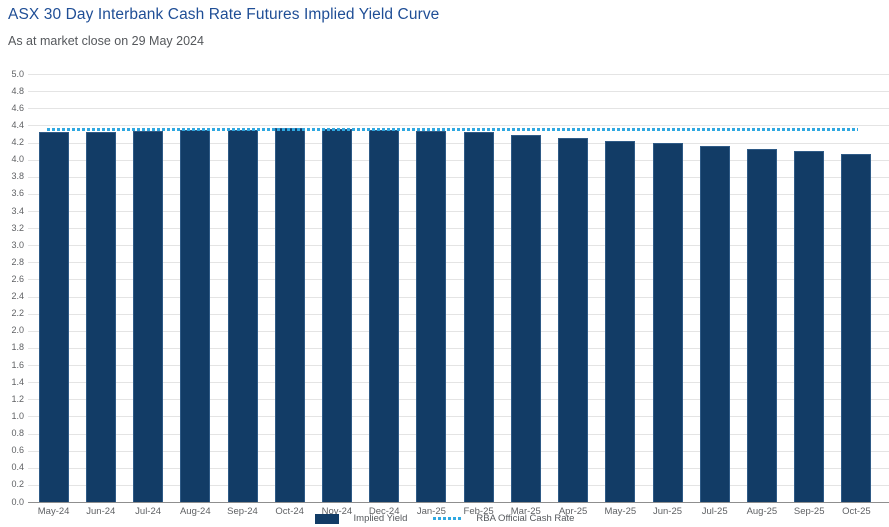 Image resolution: width=889 pixels, height=527 pixels. Describe the element at coordinates (667, 511) in the screenshot. I see `x-axis-tick-label: Jun-25` at that location.